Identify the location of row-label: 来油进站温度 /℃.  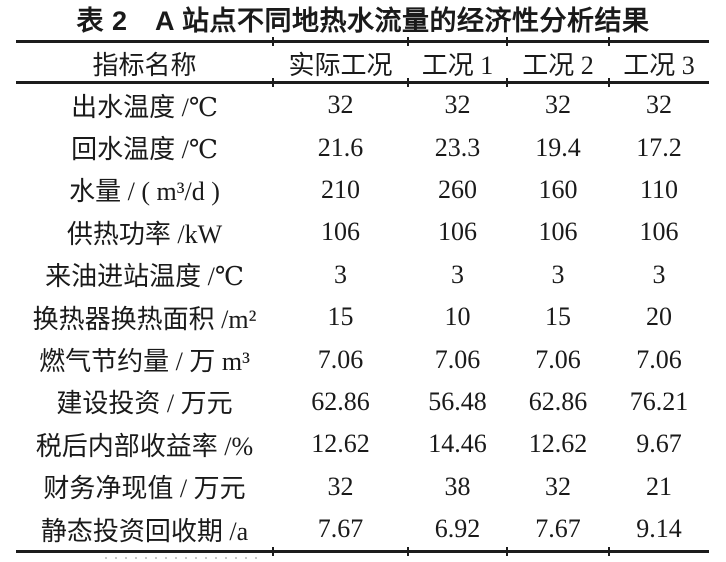
(144, 277).